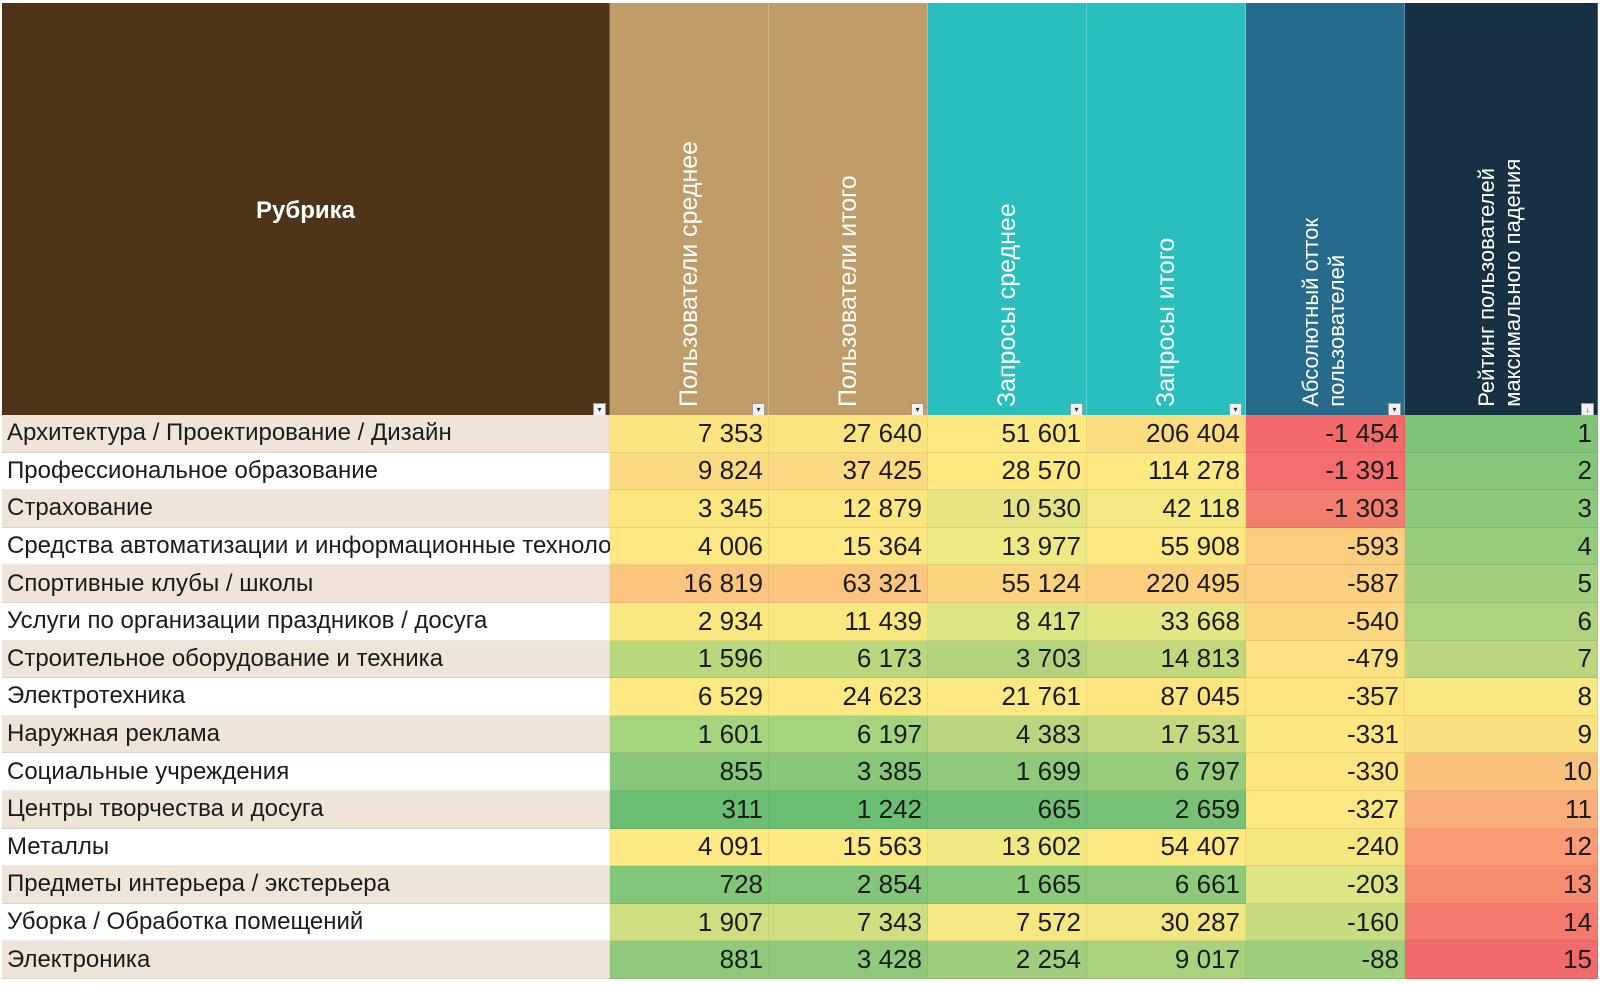 The image size is (1600, 985). I want to click on rating-cell: 12, so click(1501, 847).